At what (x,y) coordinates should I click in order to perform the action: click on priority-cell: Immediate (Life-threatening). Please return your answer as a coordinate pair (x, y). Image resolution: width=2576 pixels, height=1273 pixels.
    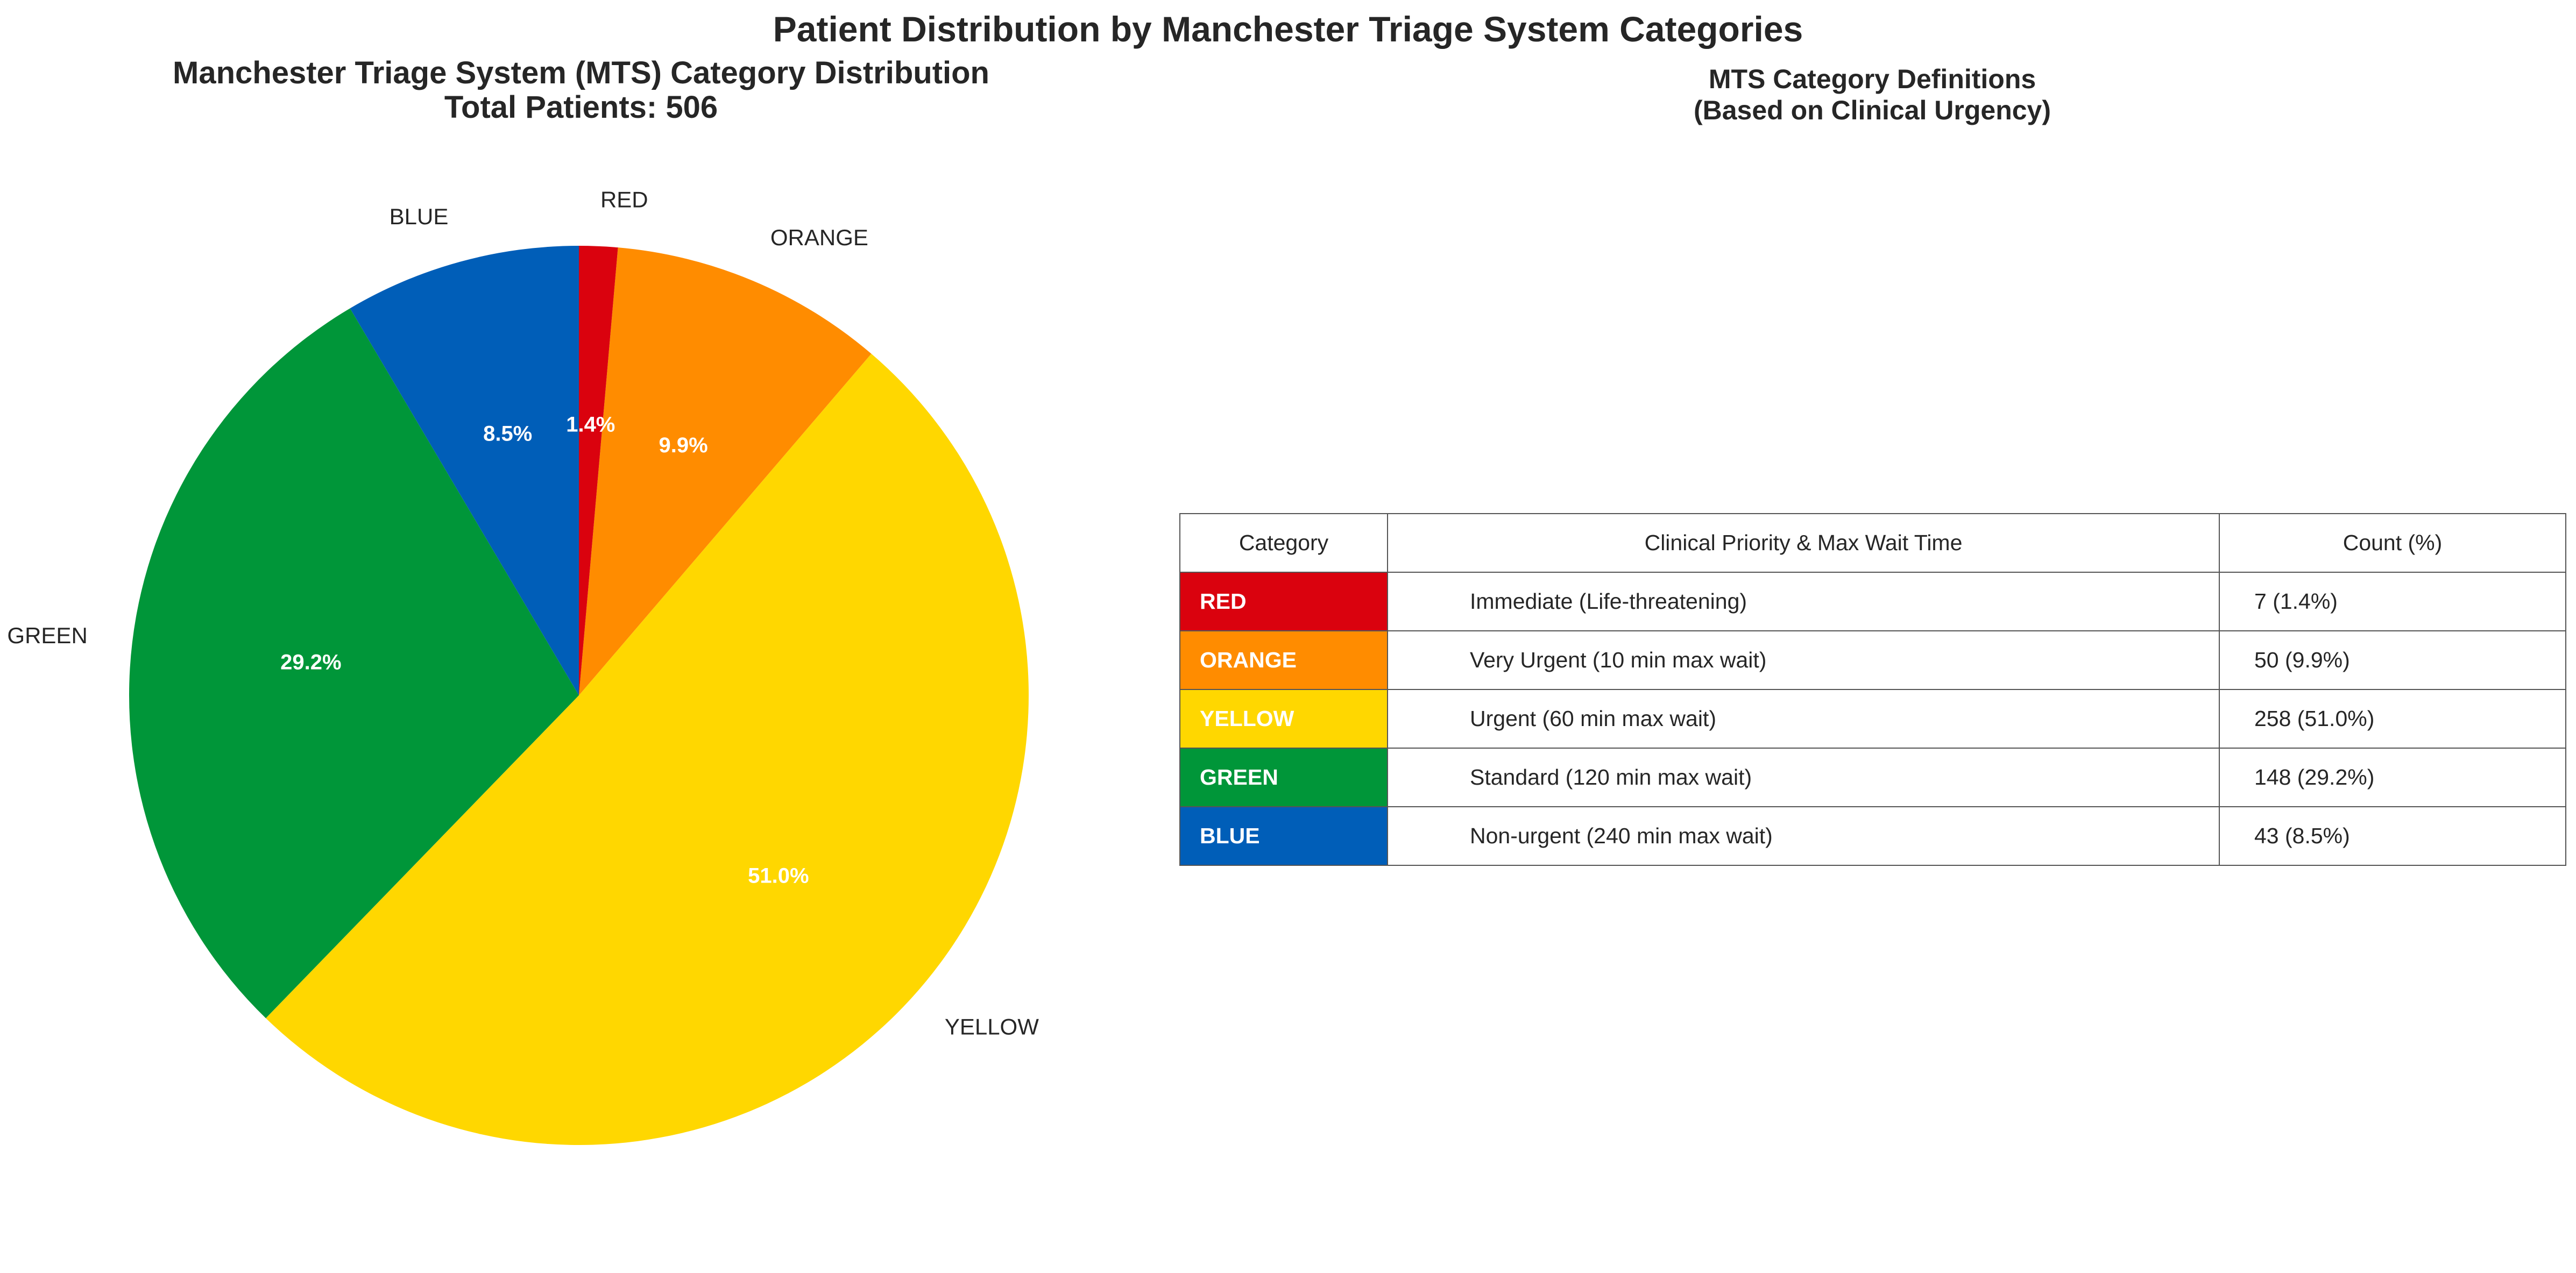
    Looking at the image, I should click on (1803, 601).